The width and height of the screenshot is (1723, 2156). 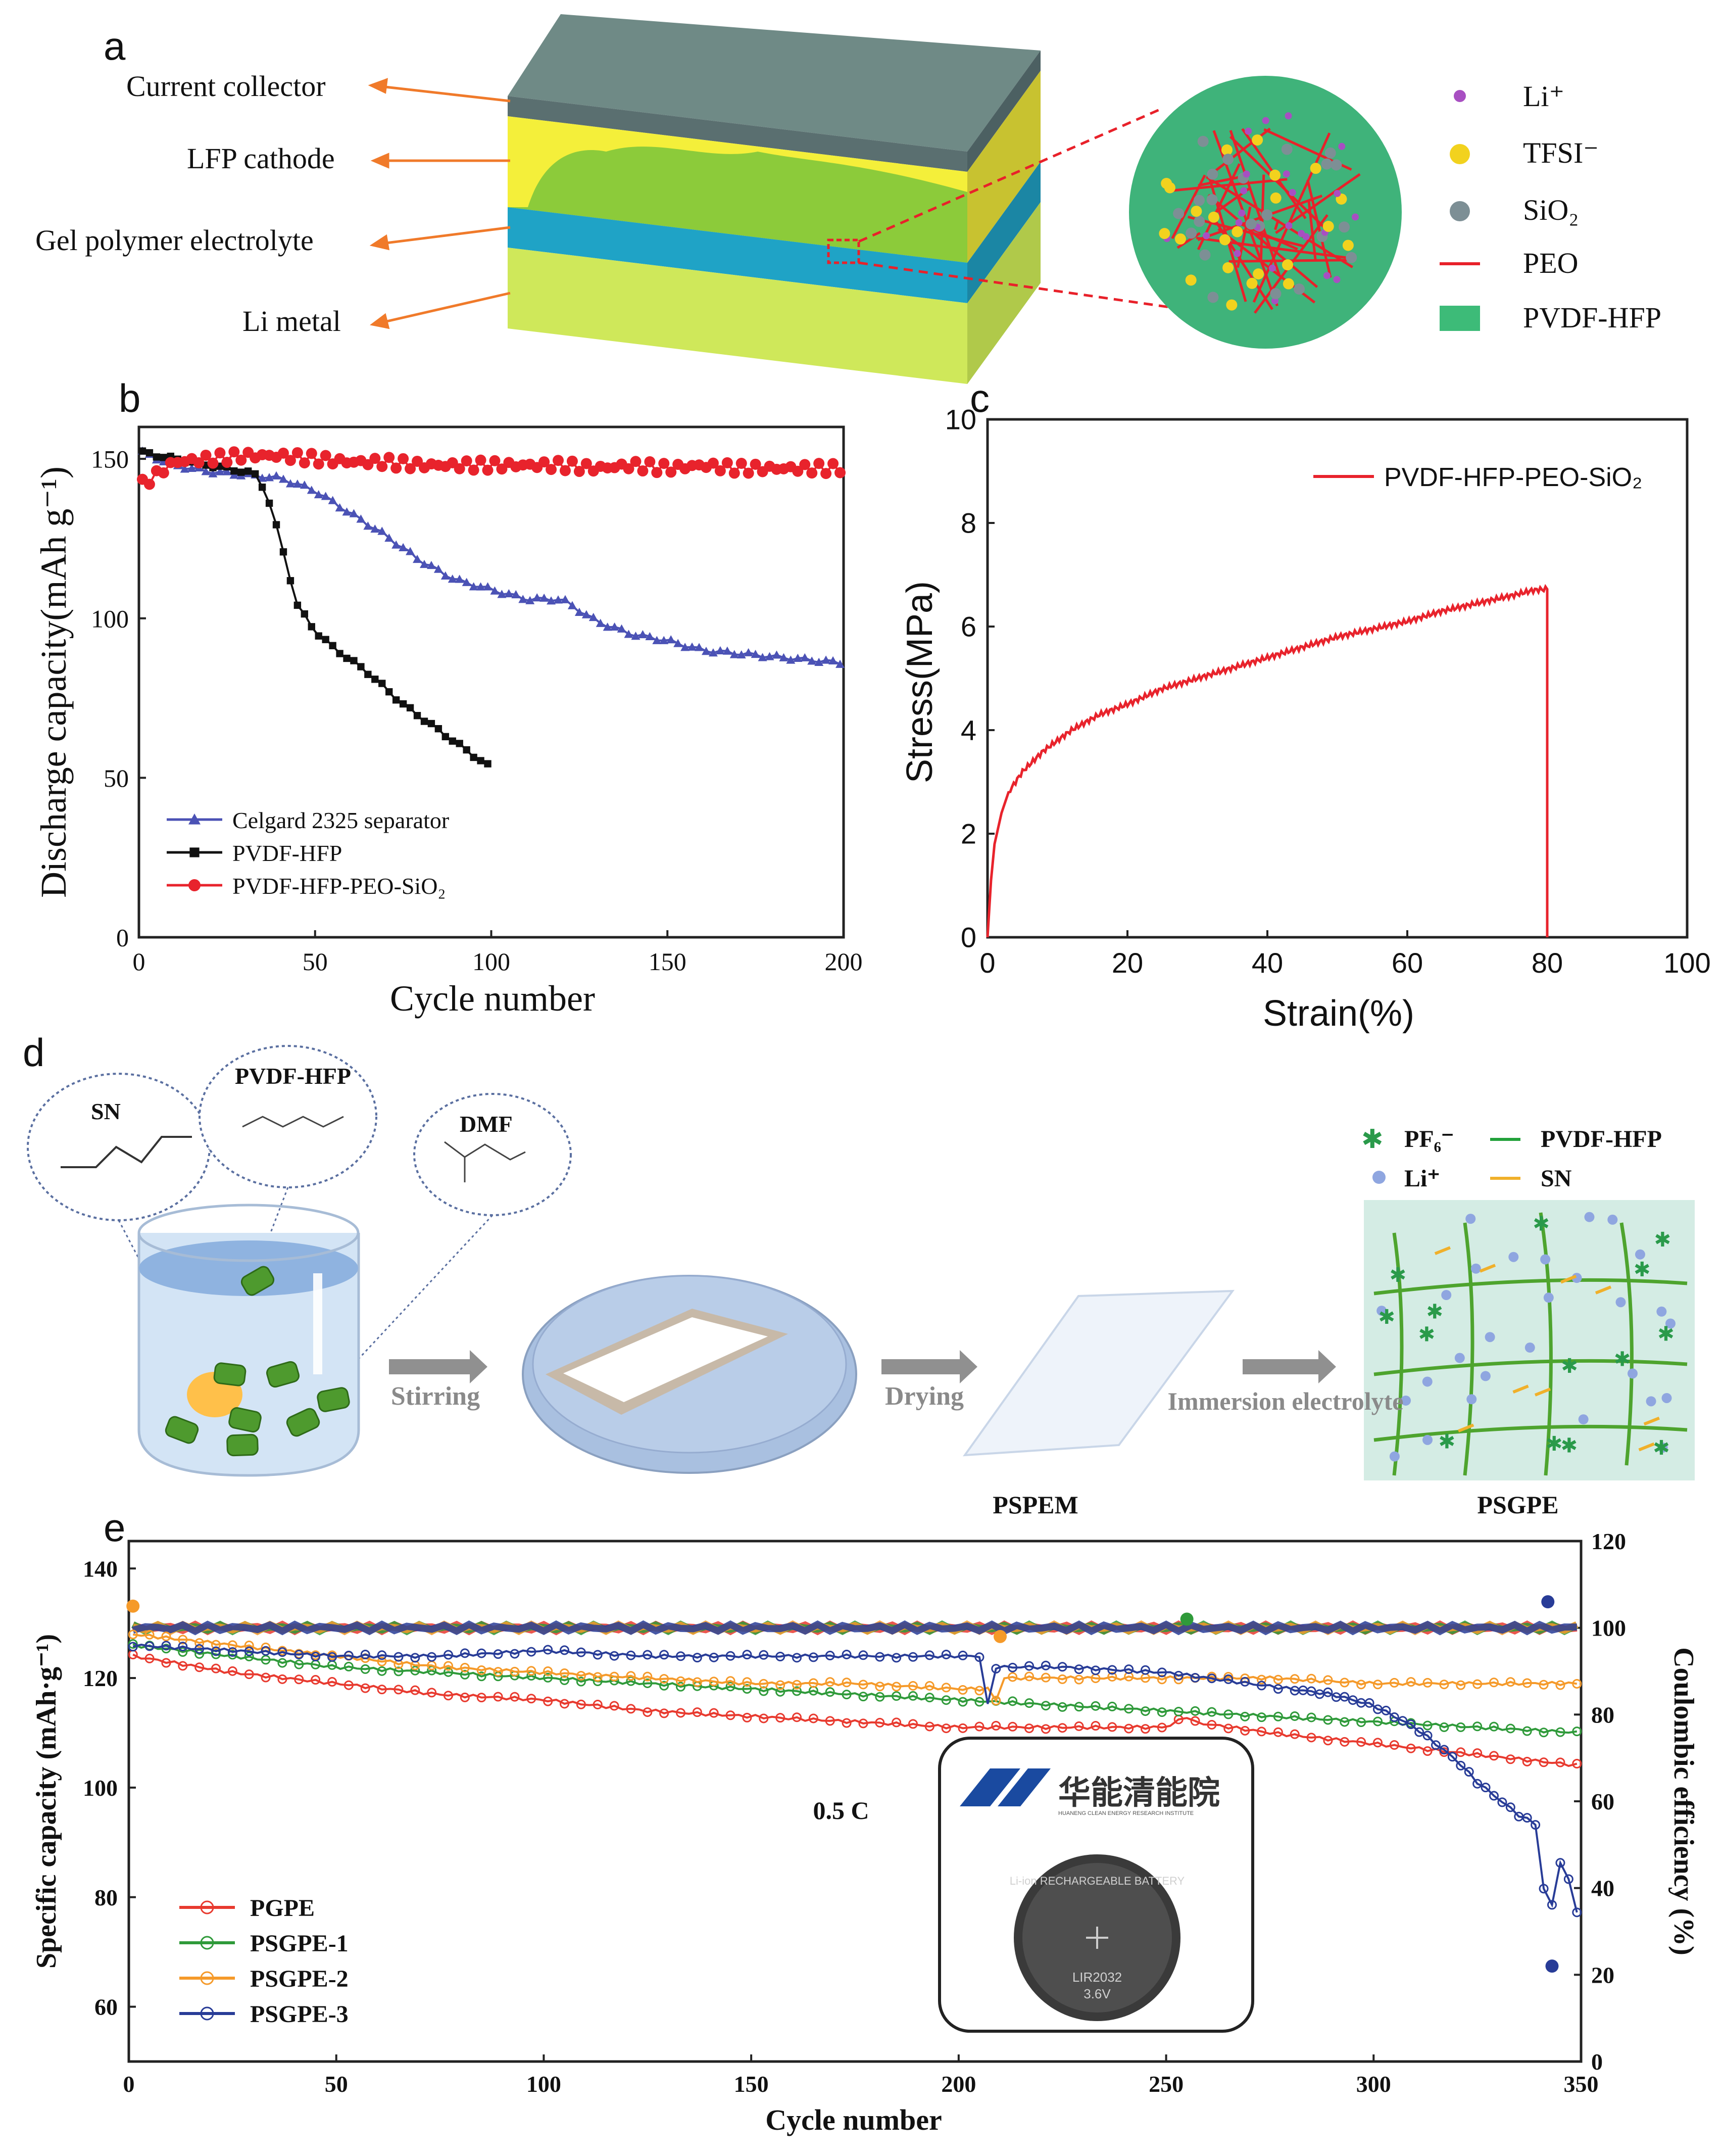 I want to click on pf6-marker: ✱, so click(x=1372, y=1139).